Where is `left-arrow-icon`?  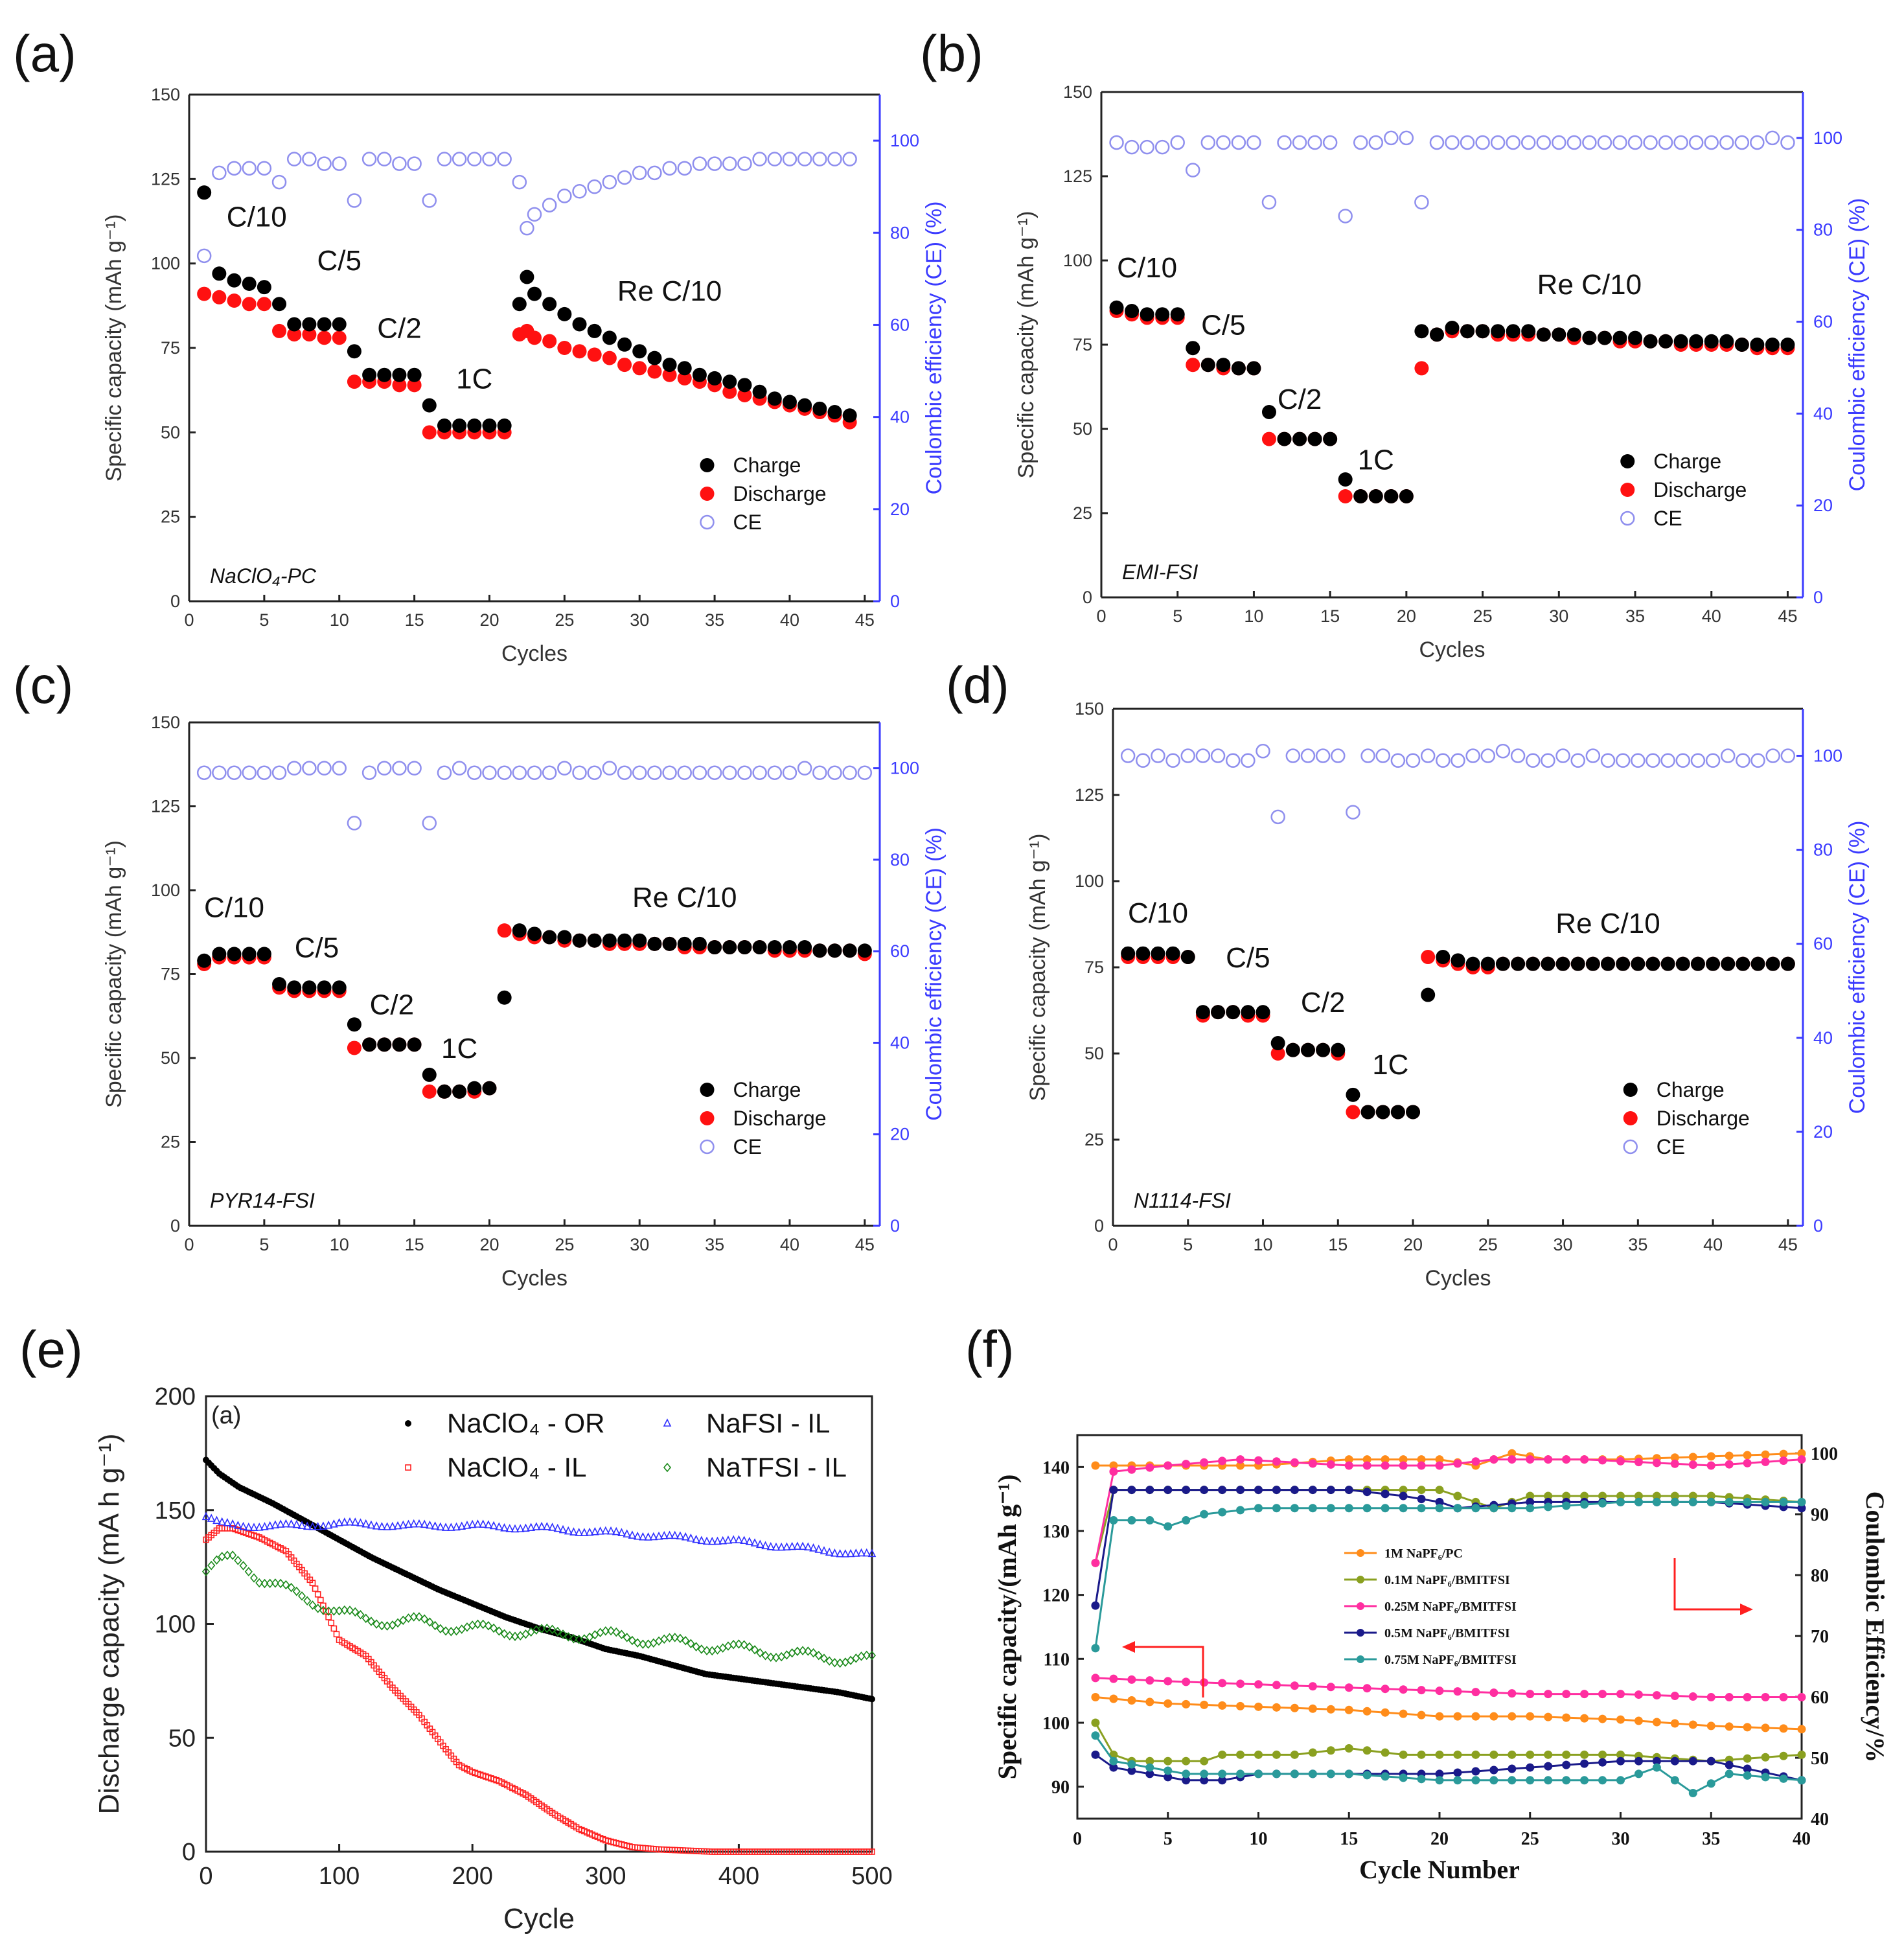 left-arrow-icon is located at coordinates (1167, 1671).